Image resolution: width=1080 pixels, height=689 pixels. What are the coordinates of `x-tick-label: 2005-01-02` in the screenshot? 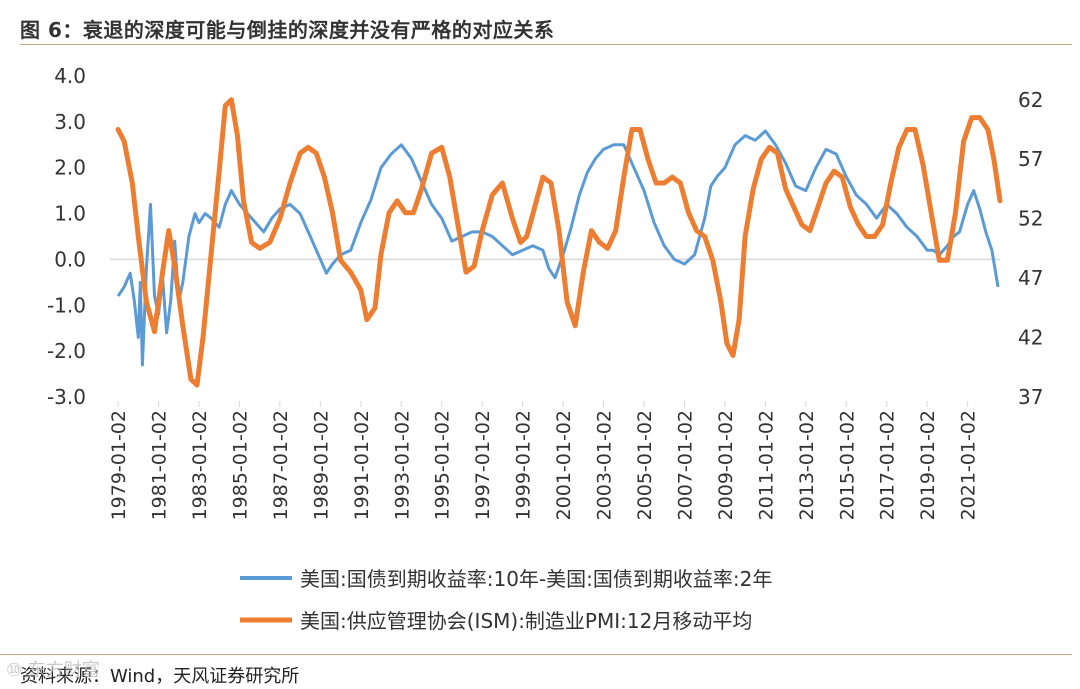 It's located at (645, 465).